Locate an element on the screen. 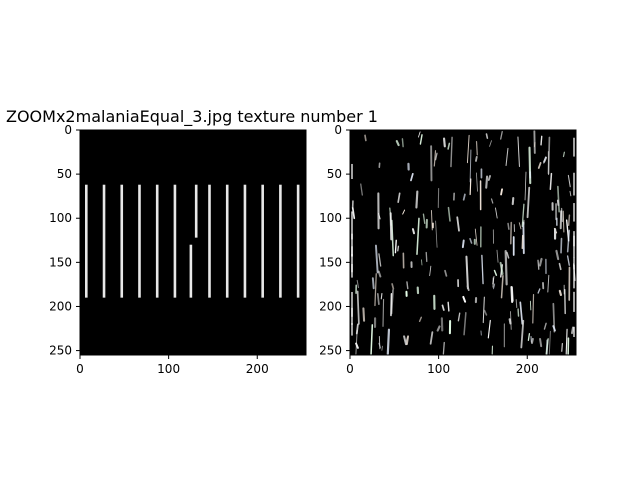  y-tick-label: 250 is located at coordinates (330, 351).